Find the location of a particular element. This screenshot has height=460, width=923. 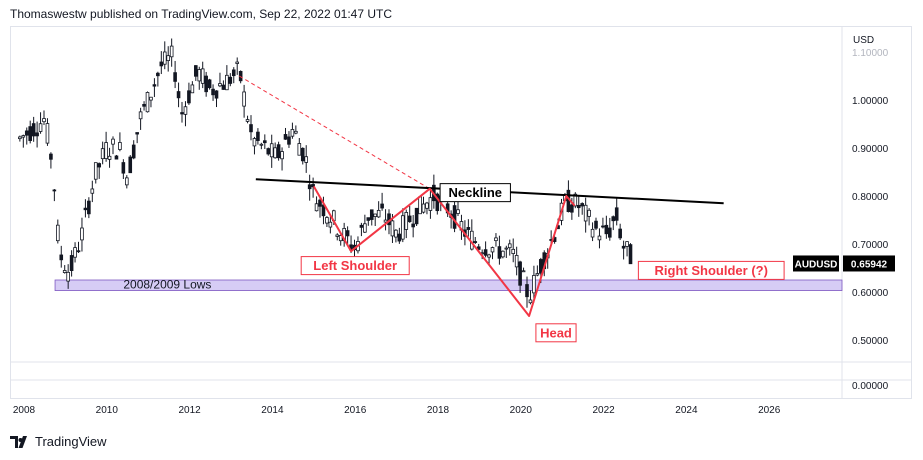

lower-pane-tick: 0.00000 is located at coordinates (870, 386).